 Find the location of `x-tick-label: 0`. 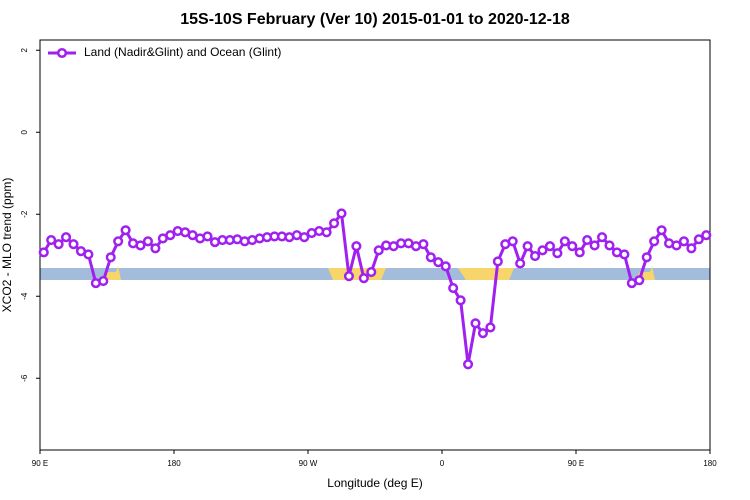

x-tick-label: 0 is located at coordinates (442, 463).